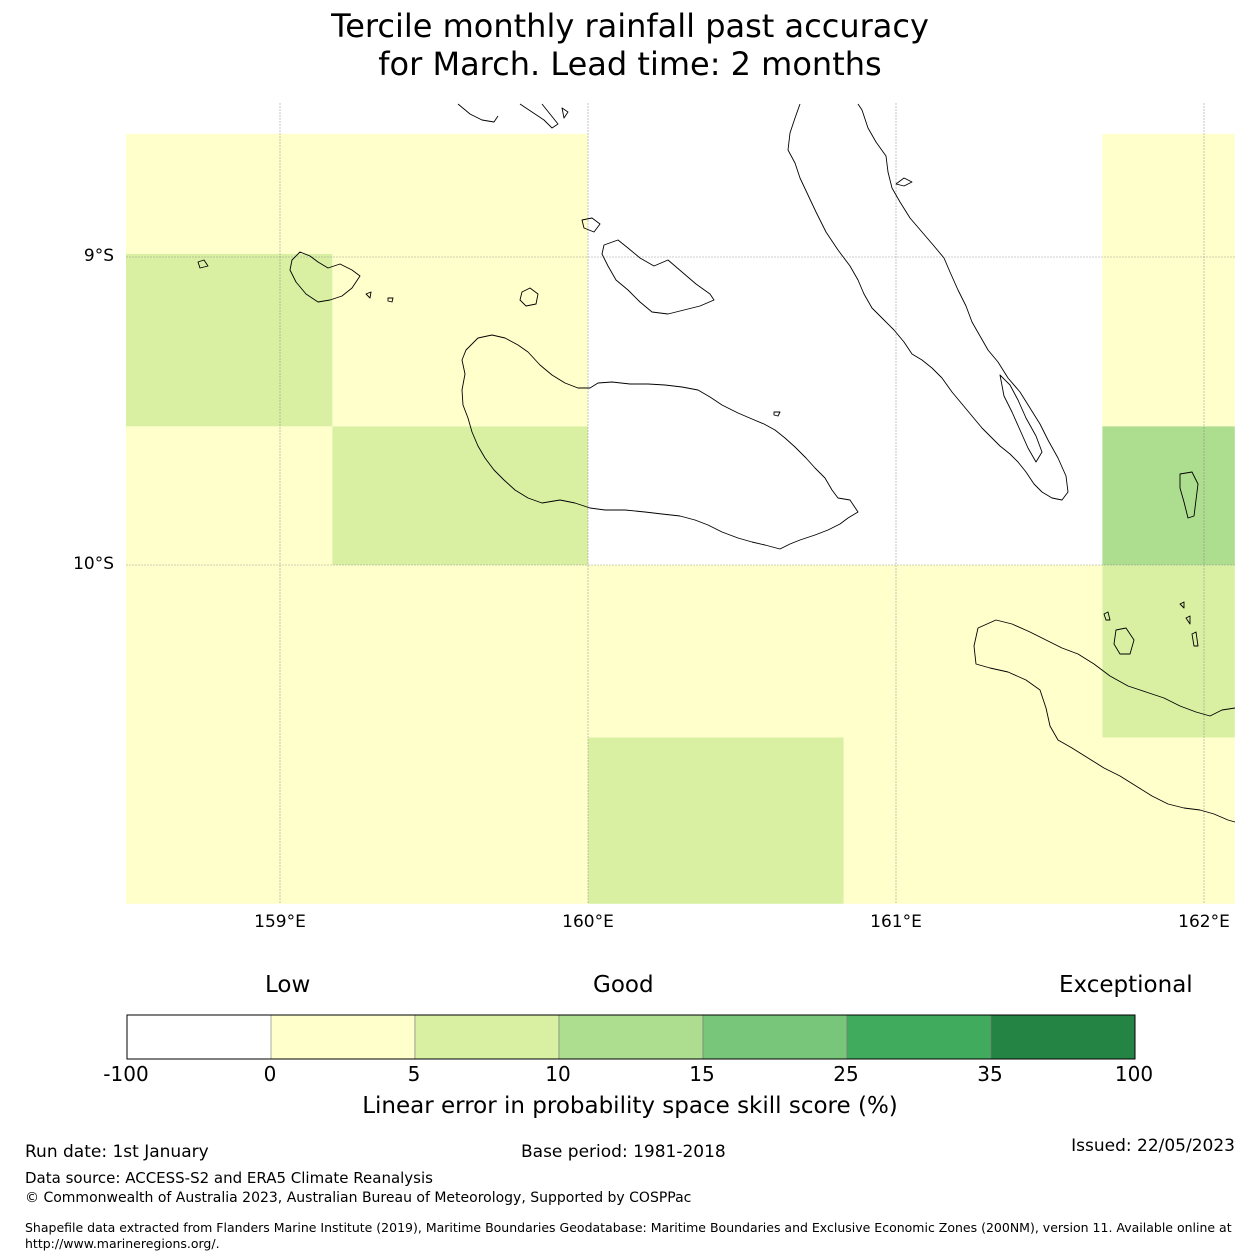 The width and height of the screenshot is (1260, 1260). I want to click on coastline-makira-south, so click(1104, 725).